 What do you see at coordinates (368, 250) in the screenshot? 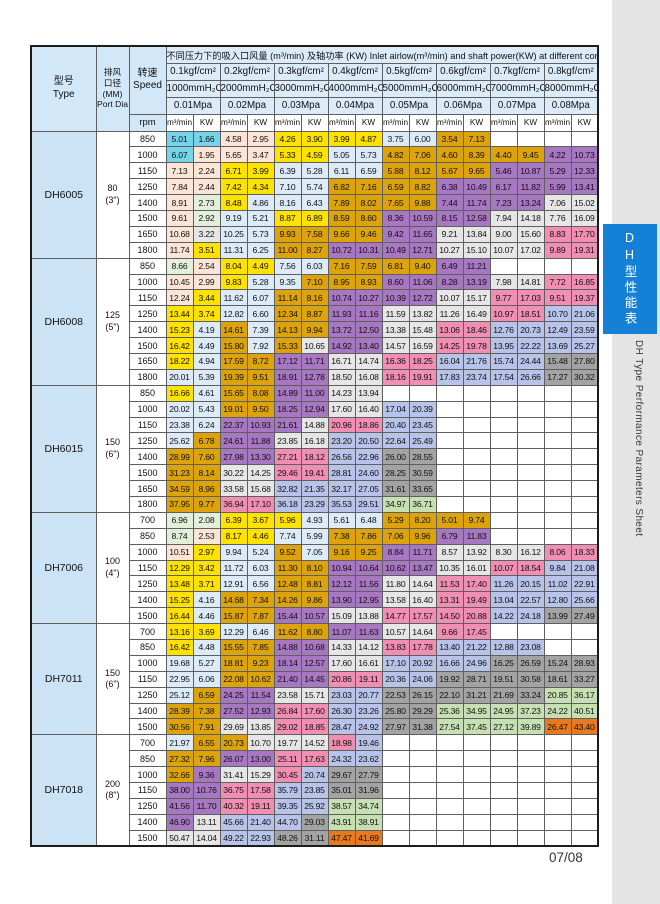
I see `data-cell: 10.31` at bounding box center [368, 250].